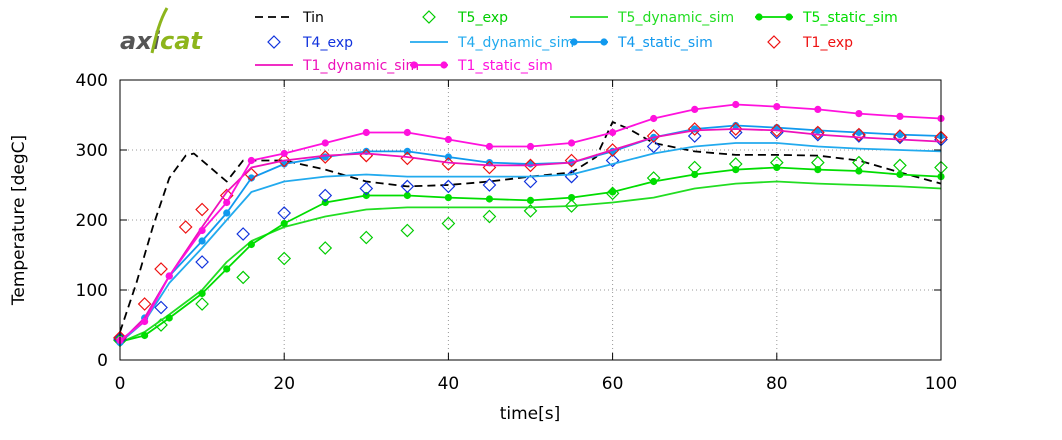  Describe the element at coordinates (652, 18) in the screenshot. I see `legend-entry-t5-dynamic-sim: T5_dynamic_sim` at that location.